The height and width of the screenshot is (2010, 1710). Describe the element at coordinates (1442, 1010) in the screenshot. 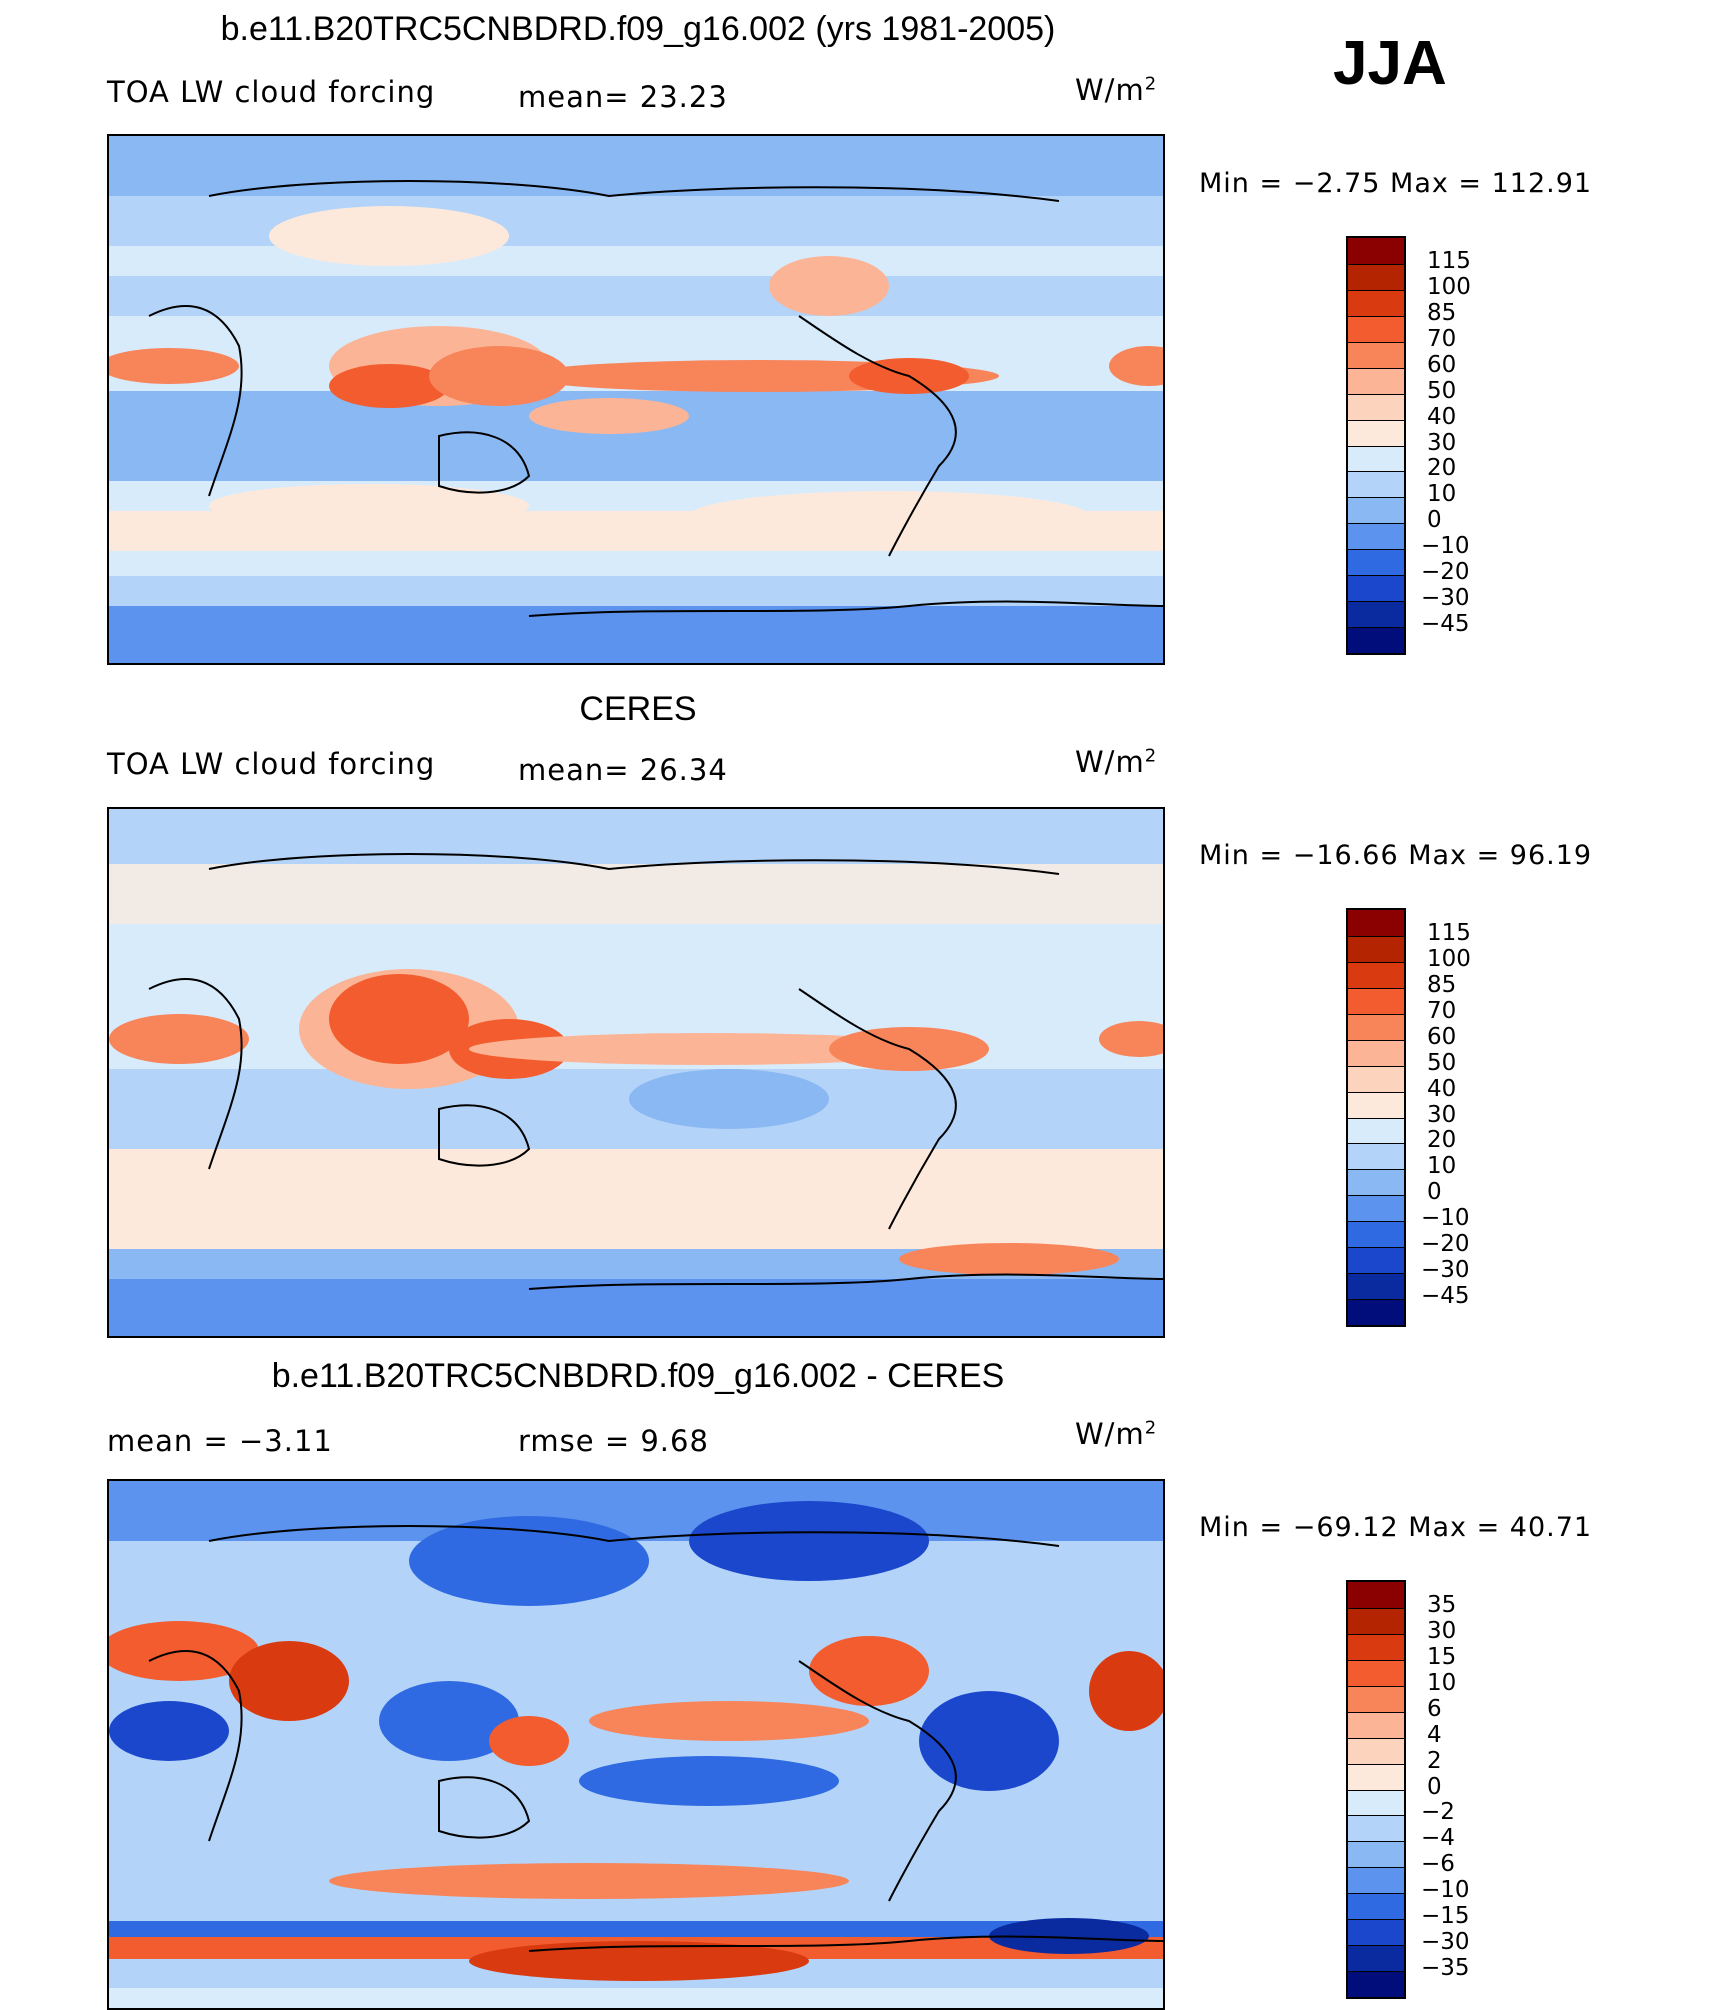

I see `colorbar-tick-label: 70` at that location.